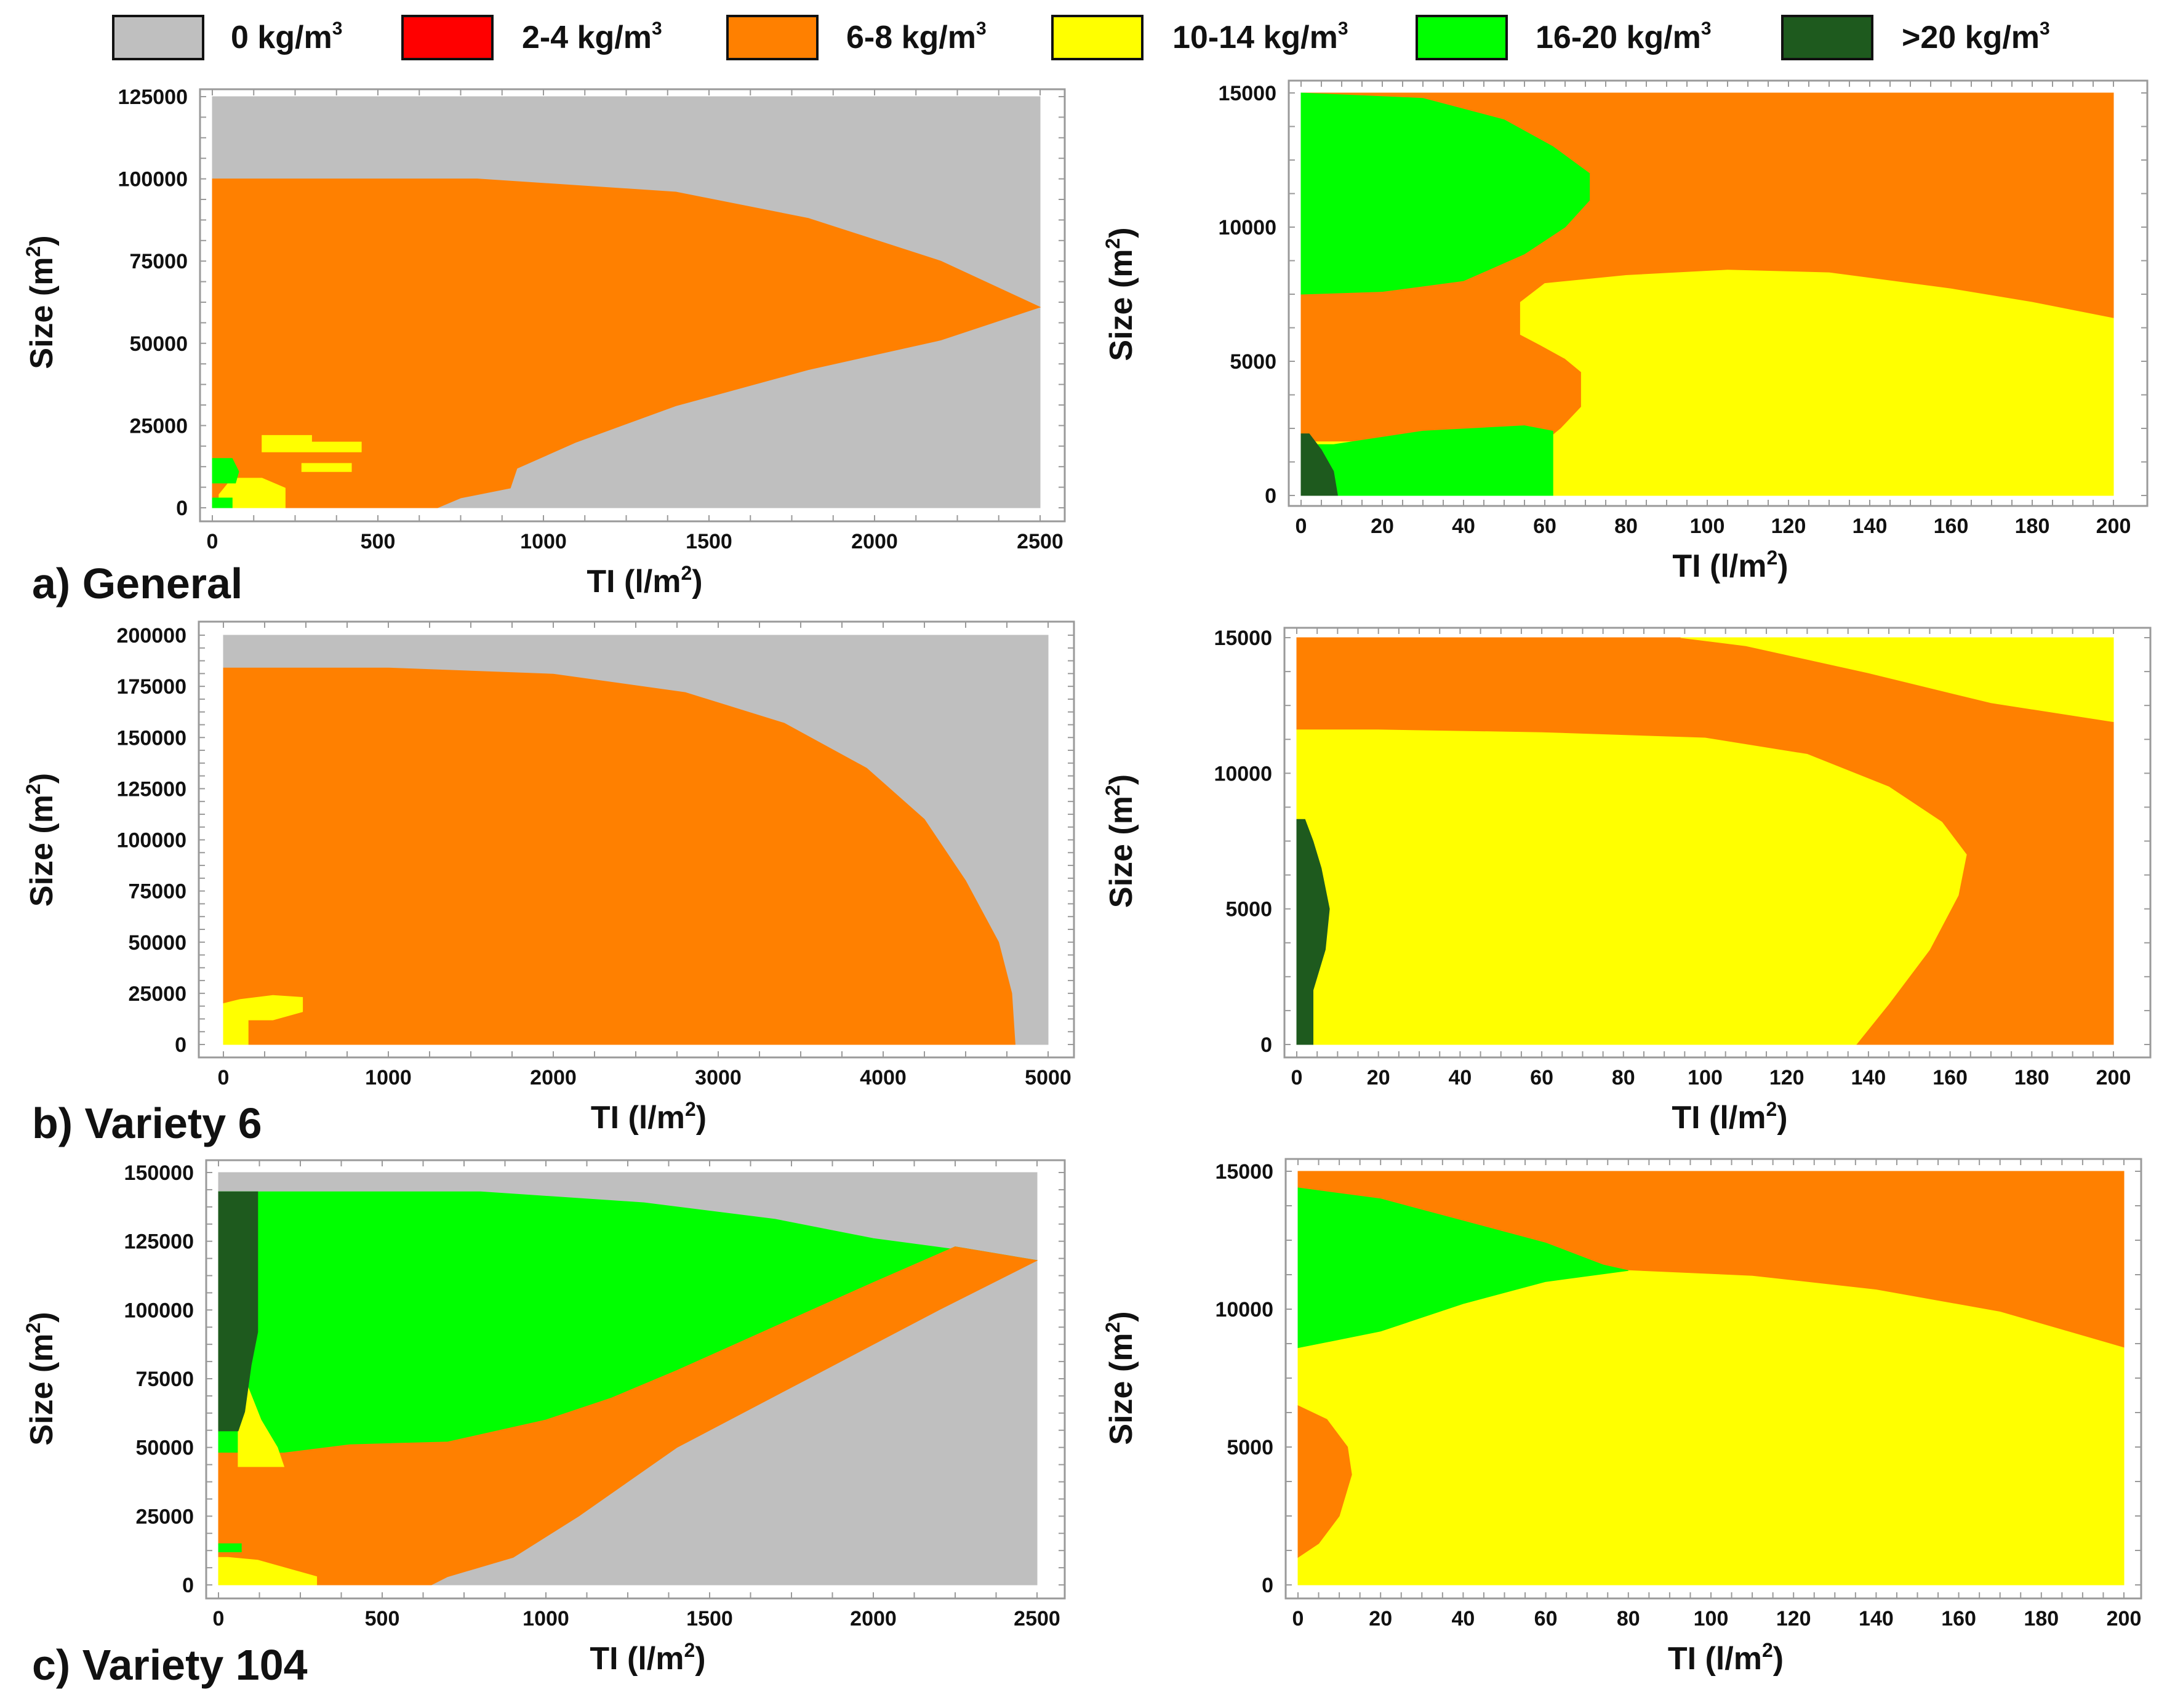  Describe the element at coordinates (718, 1077) in the screenshot. I see `x-tick-label: 3000` at that location.